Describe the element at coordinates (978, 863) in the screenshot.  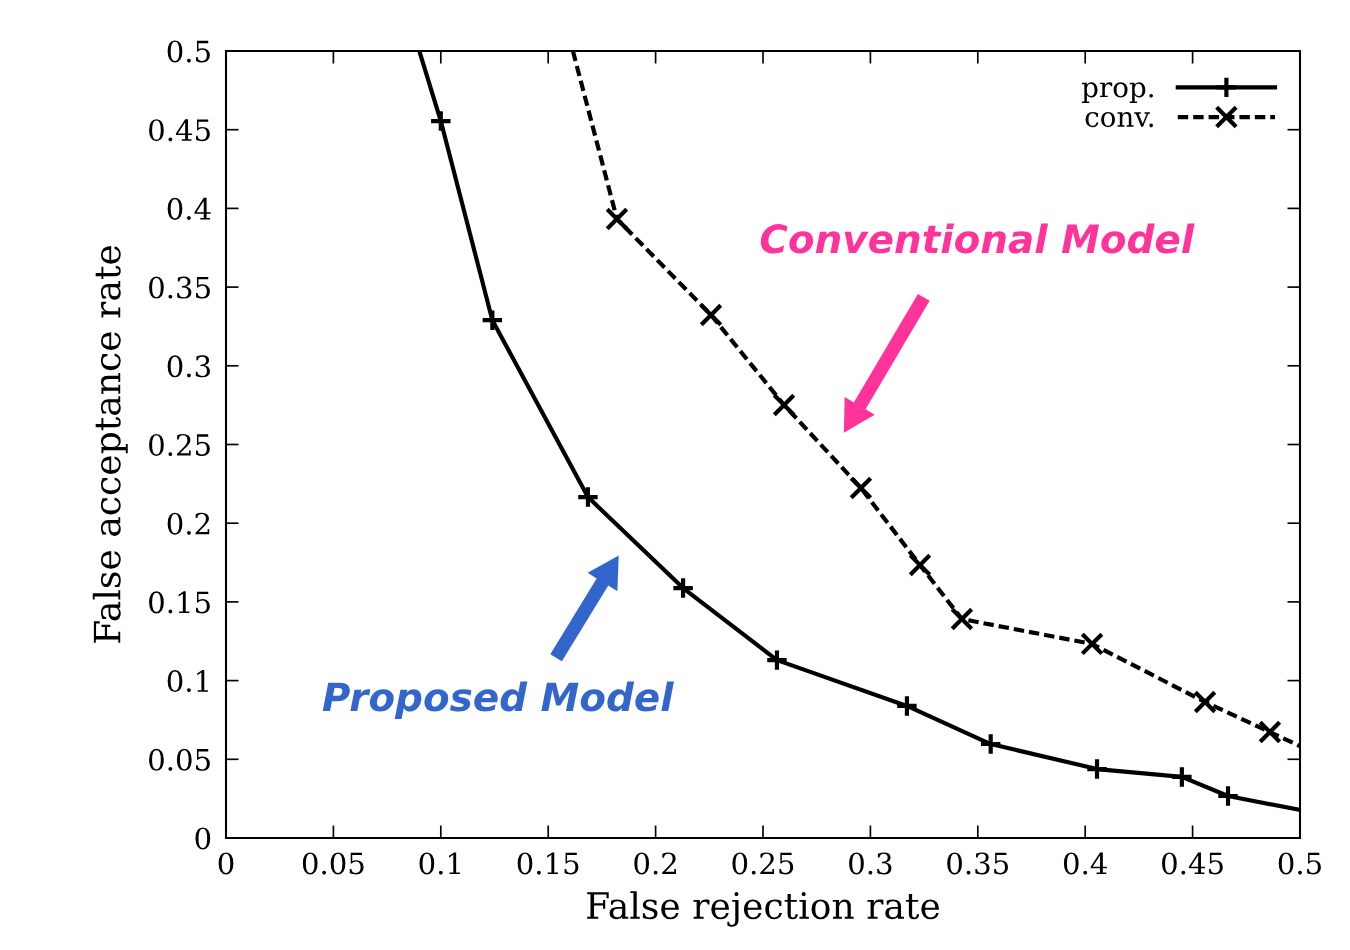
I see `x-tick-label: 0.35` at that location.